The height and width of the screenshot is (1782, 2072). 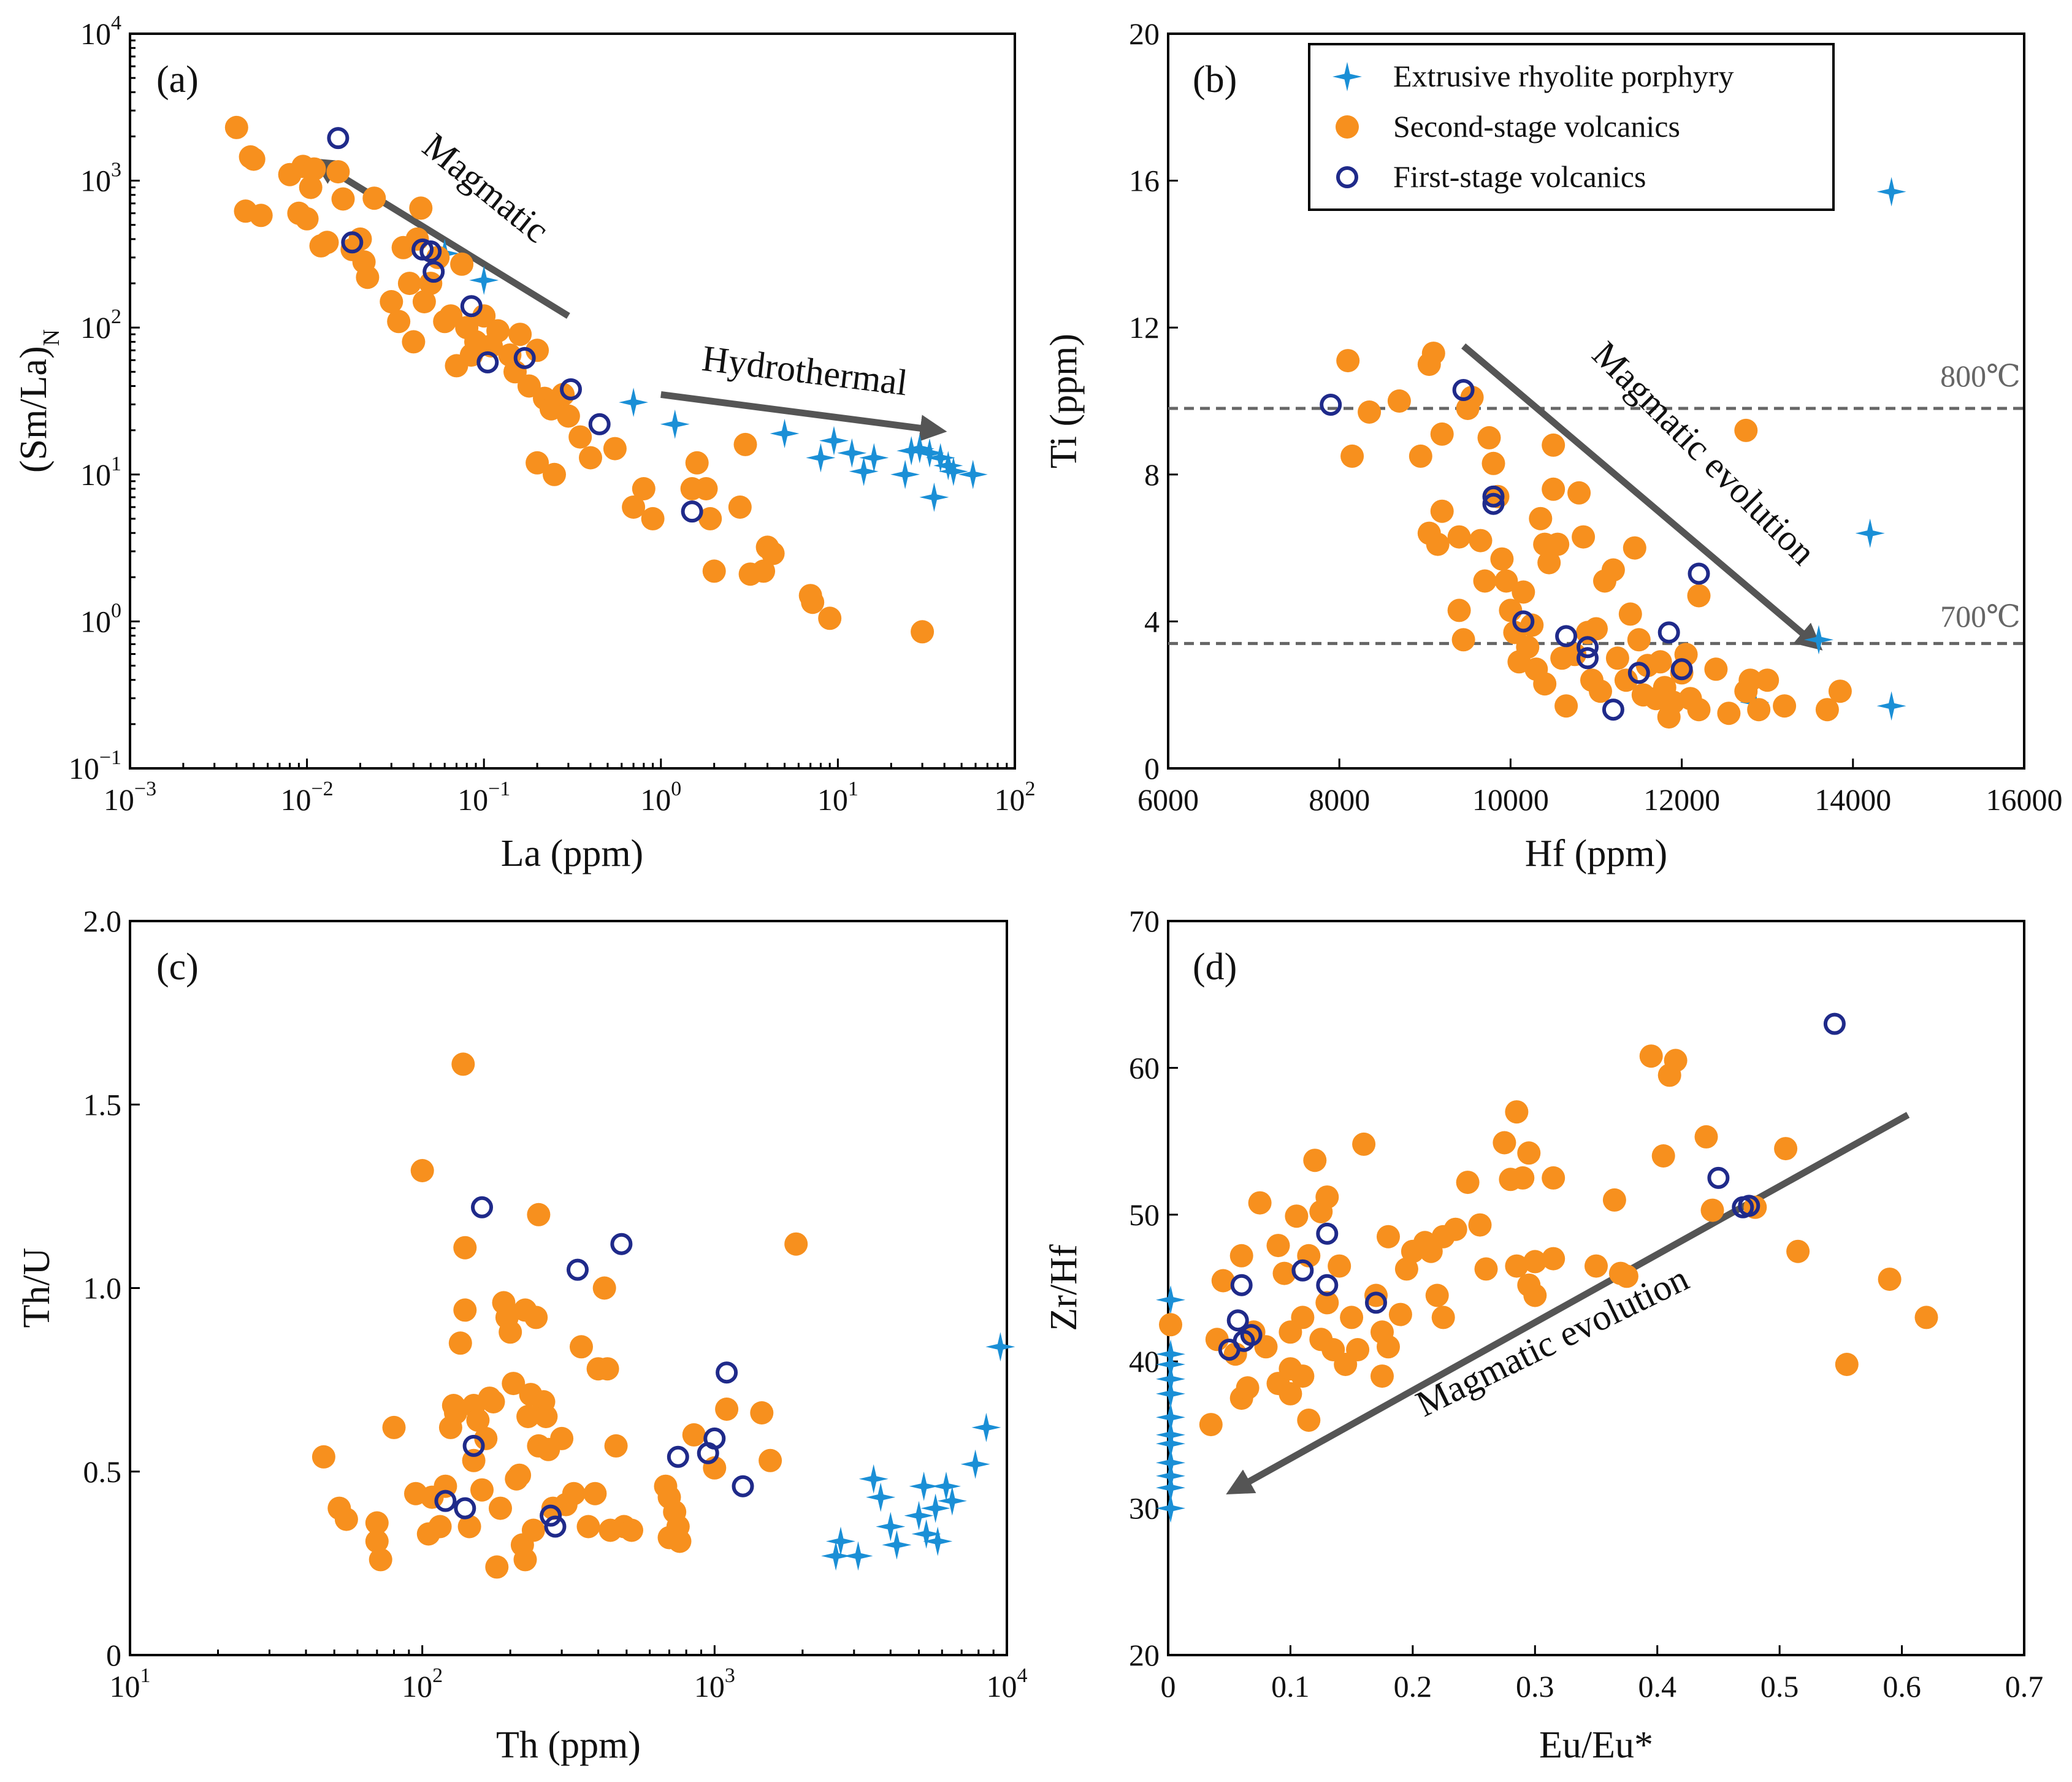 What do you see at coordinates (1536, 126) in the screenshot?
I see `legend-label-second: Second-stage volcanics` at bounding box center [1536, 126].